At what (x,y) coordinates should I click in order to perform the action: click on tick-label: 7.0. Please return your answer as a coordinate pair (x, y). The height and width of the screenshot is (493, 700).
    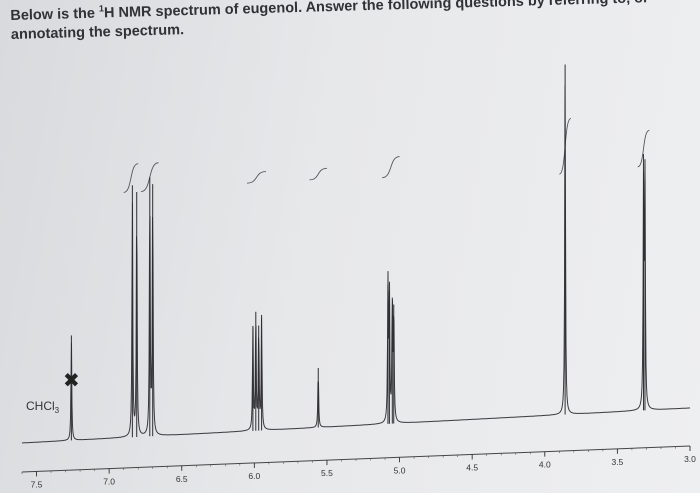
    Looking at the image, I should click on (109, 482).